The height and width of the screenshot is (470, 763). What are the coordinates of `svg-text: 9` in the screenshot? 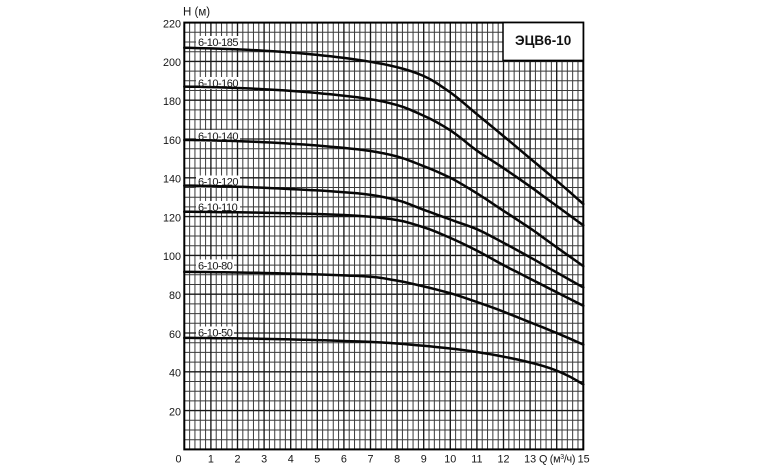 It's located at (424, 459).